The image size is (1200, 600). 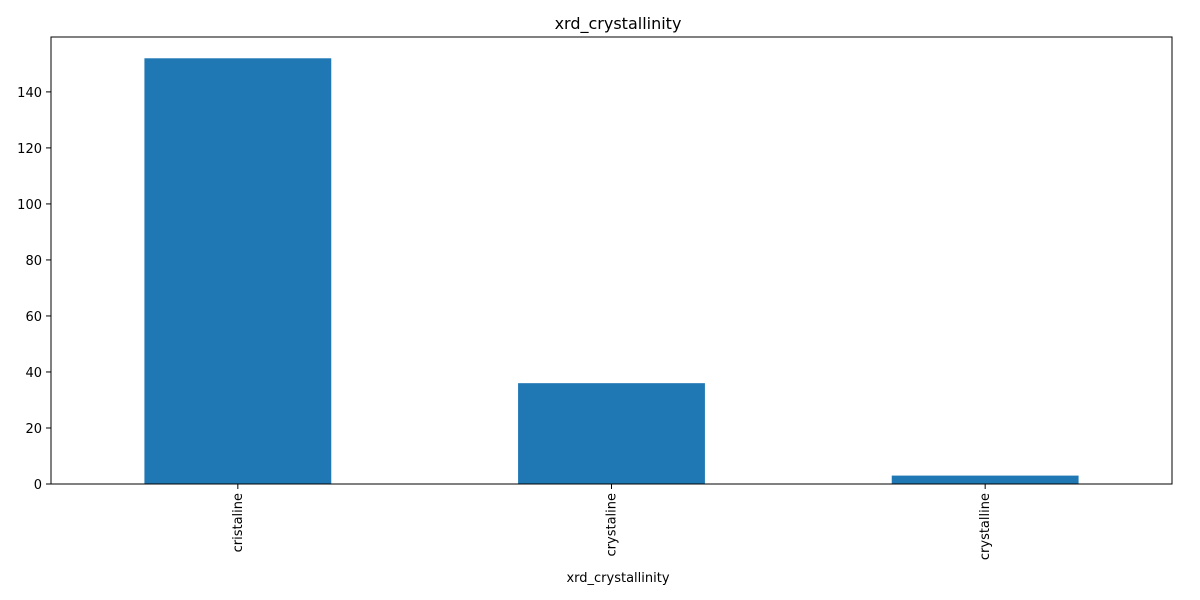 What do you see at coordinates (238, 522) in the screenshot?
I see `x-tick-label: cristaline` at bounding box center [238, 522].